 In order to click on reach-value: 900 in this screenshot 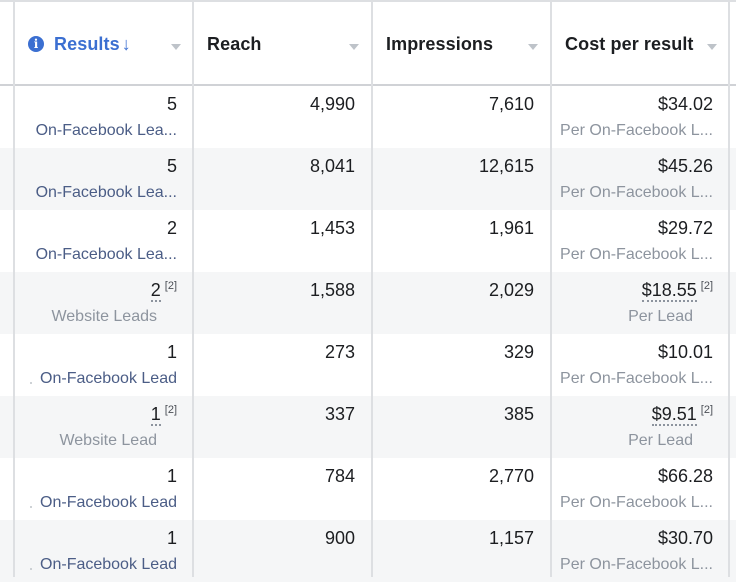, I will do `click(339, 538)`.